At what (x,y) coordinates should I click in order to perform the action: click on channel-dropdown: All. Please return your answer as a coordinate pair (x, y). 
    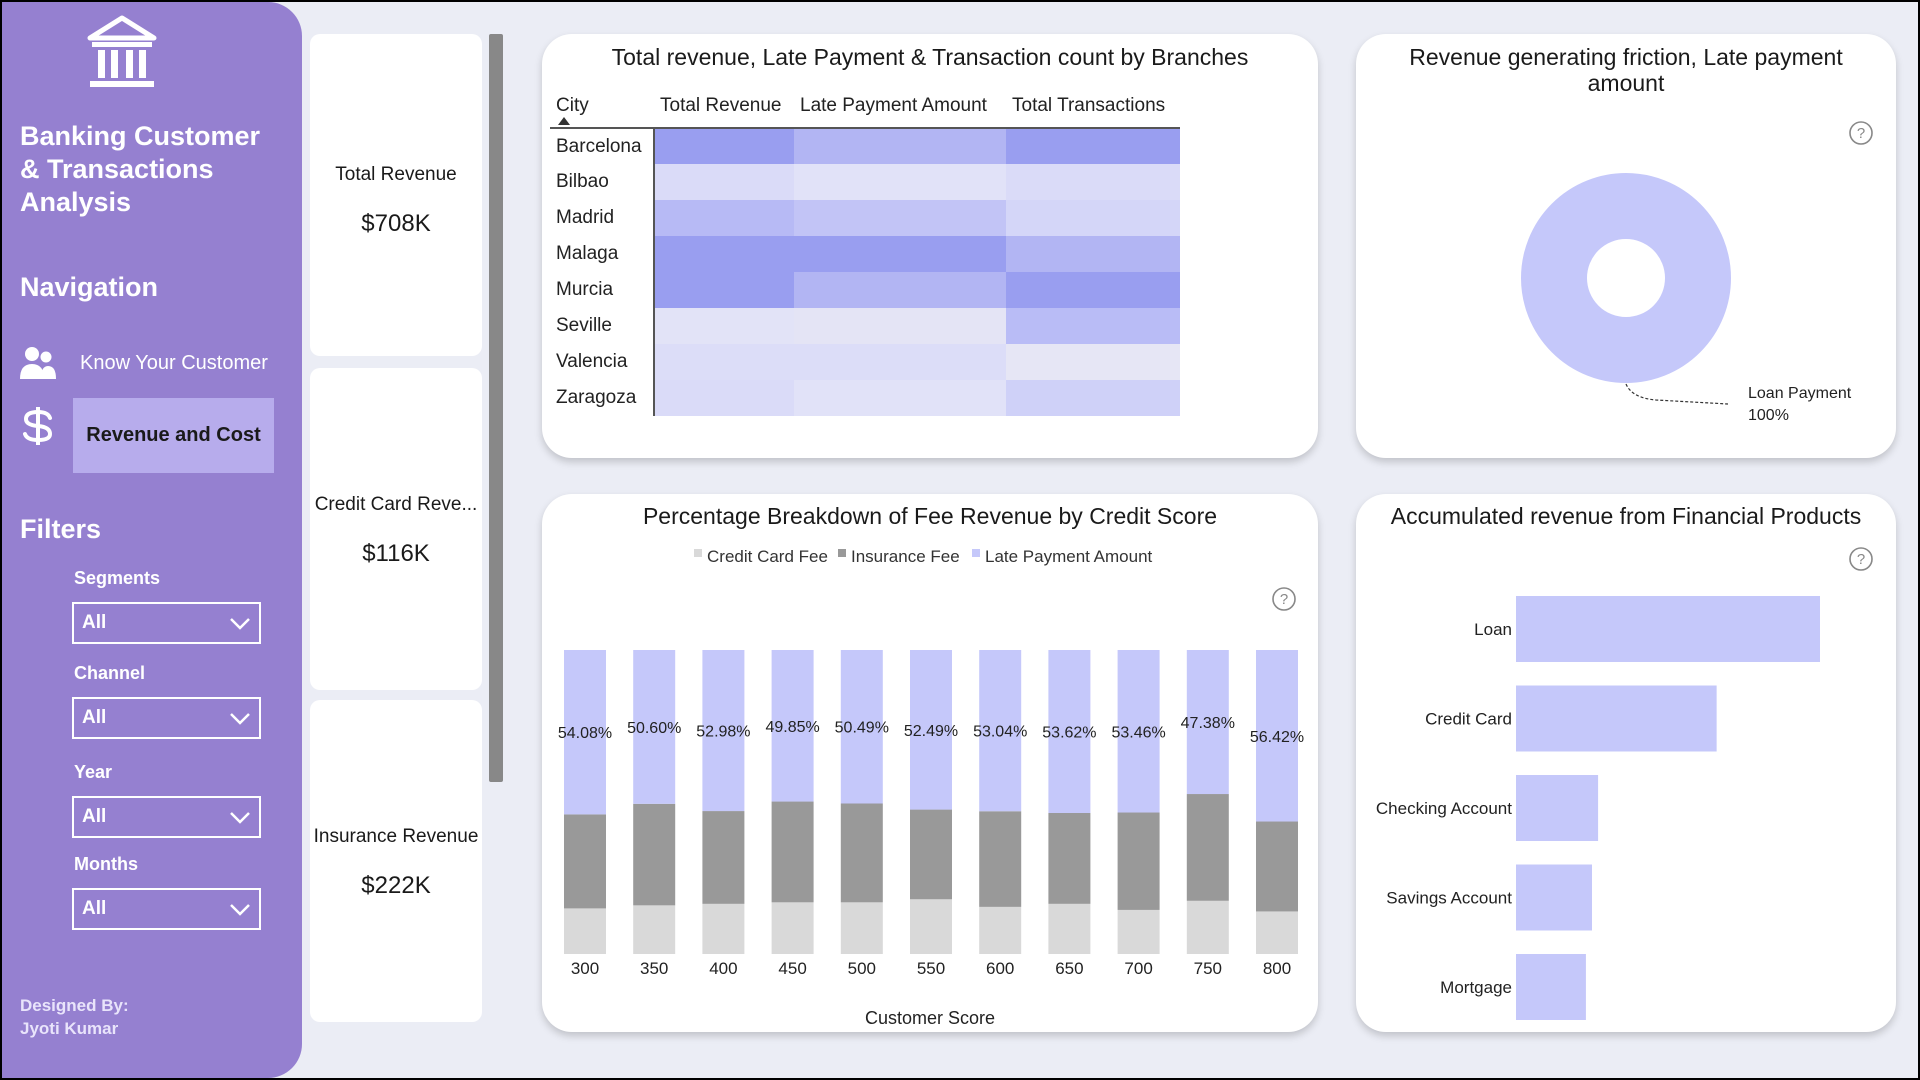
    Looking at the image, I should click on (166, 718).